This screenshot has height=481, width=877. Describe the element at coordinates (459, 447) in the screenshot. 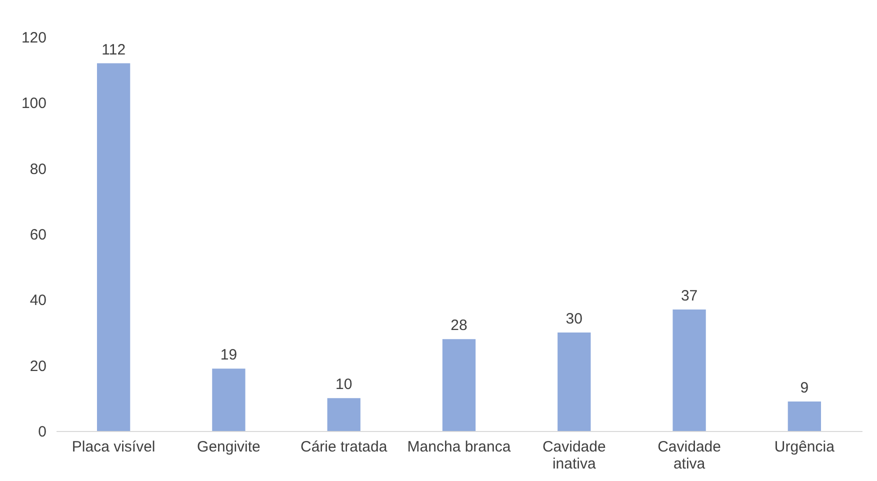

I see `x-tick-label: Mancha branca` at that location.